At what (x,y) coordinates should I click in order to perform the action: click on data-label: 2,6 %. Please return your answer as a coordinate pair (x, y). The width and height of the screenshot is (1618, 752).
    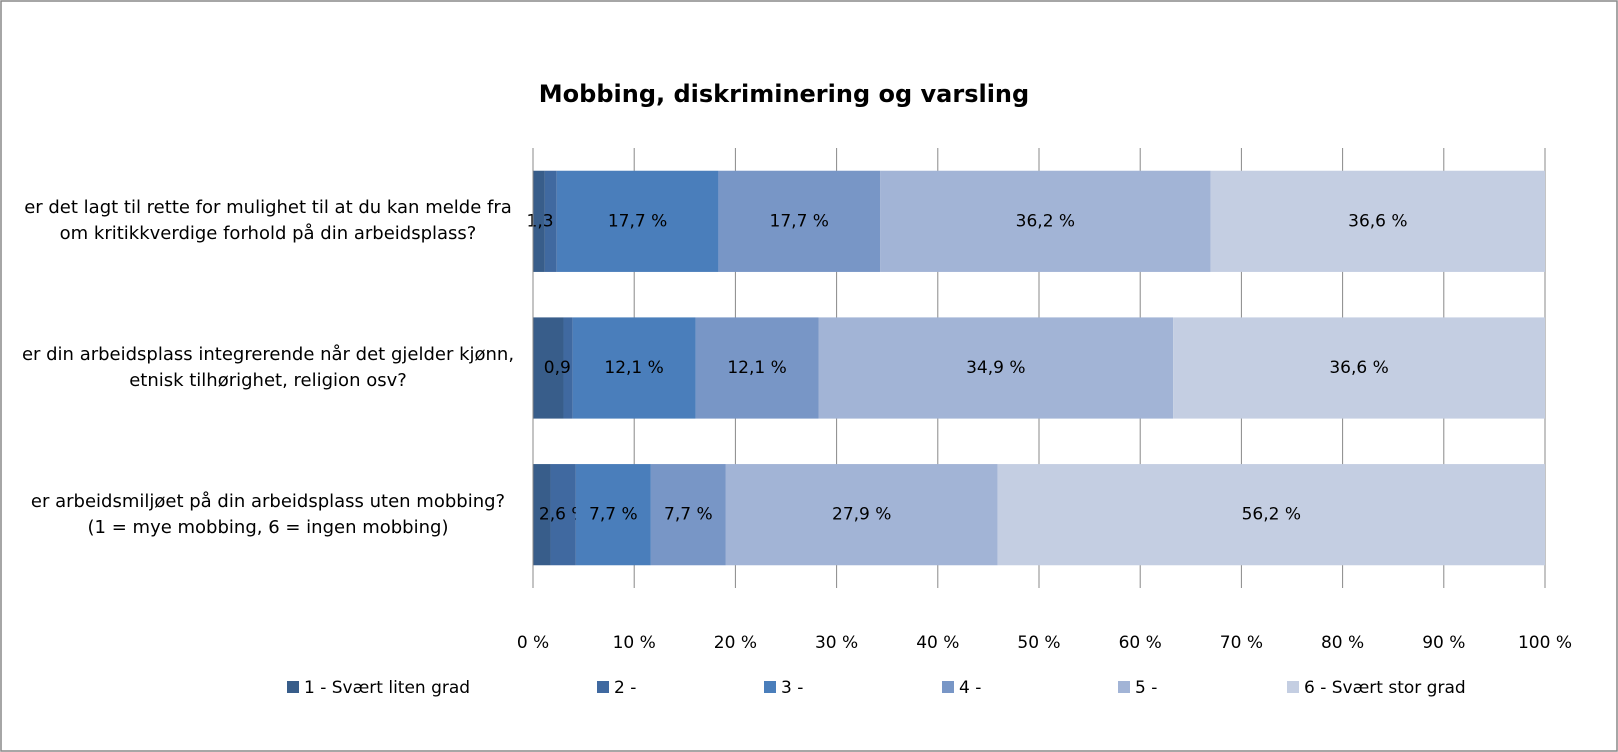
    Looking at the image, I should click on (563, 515).